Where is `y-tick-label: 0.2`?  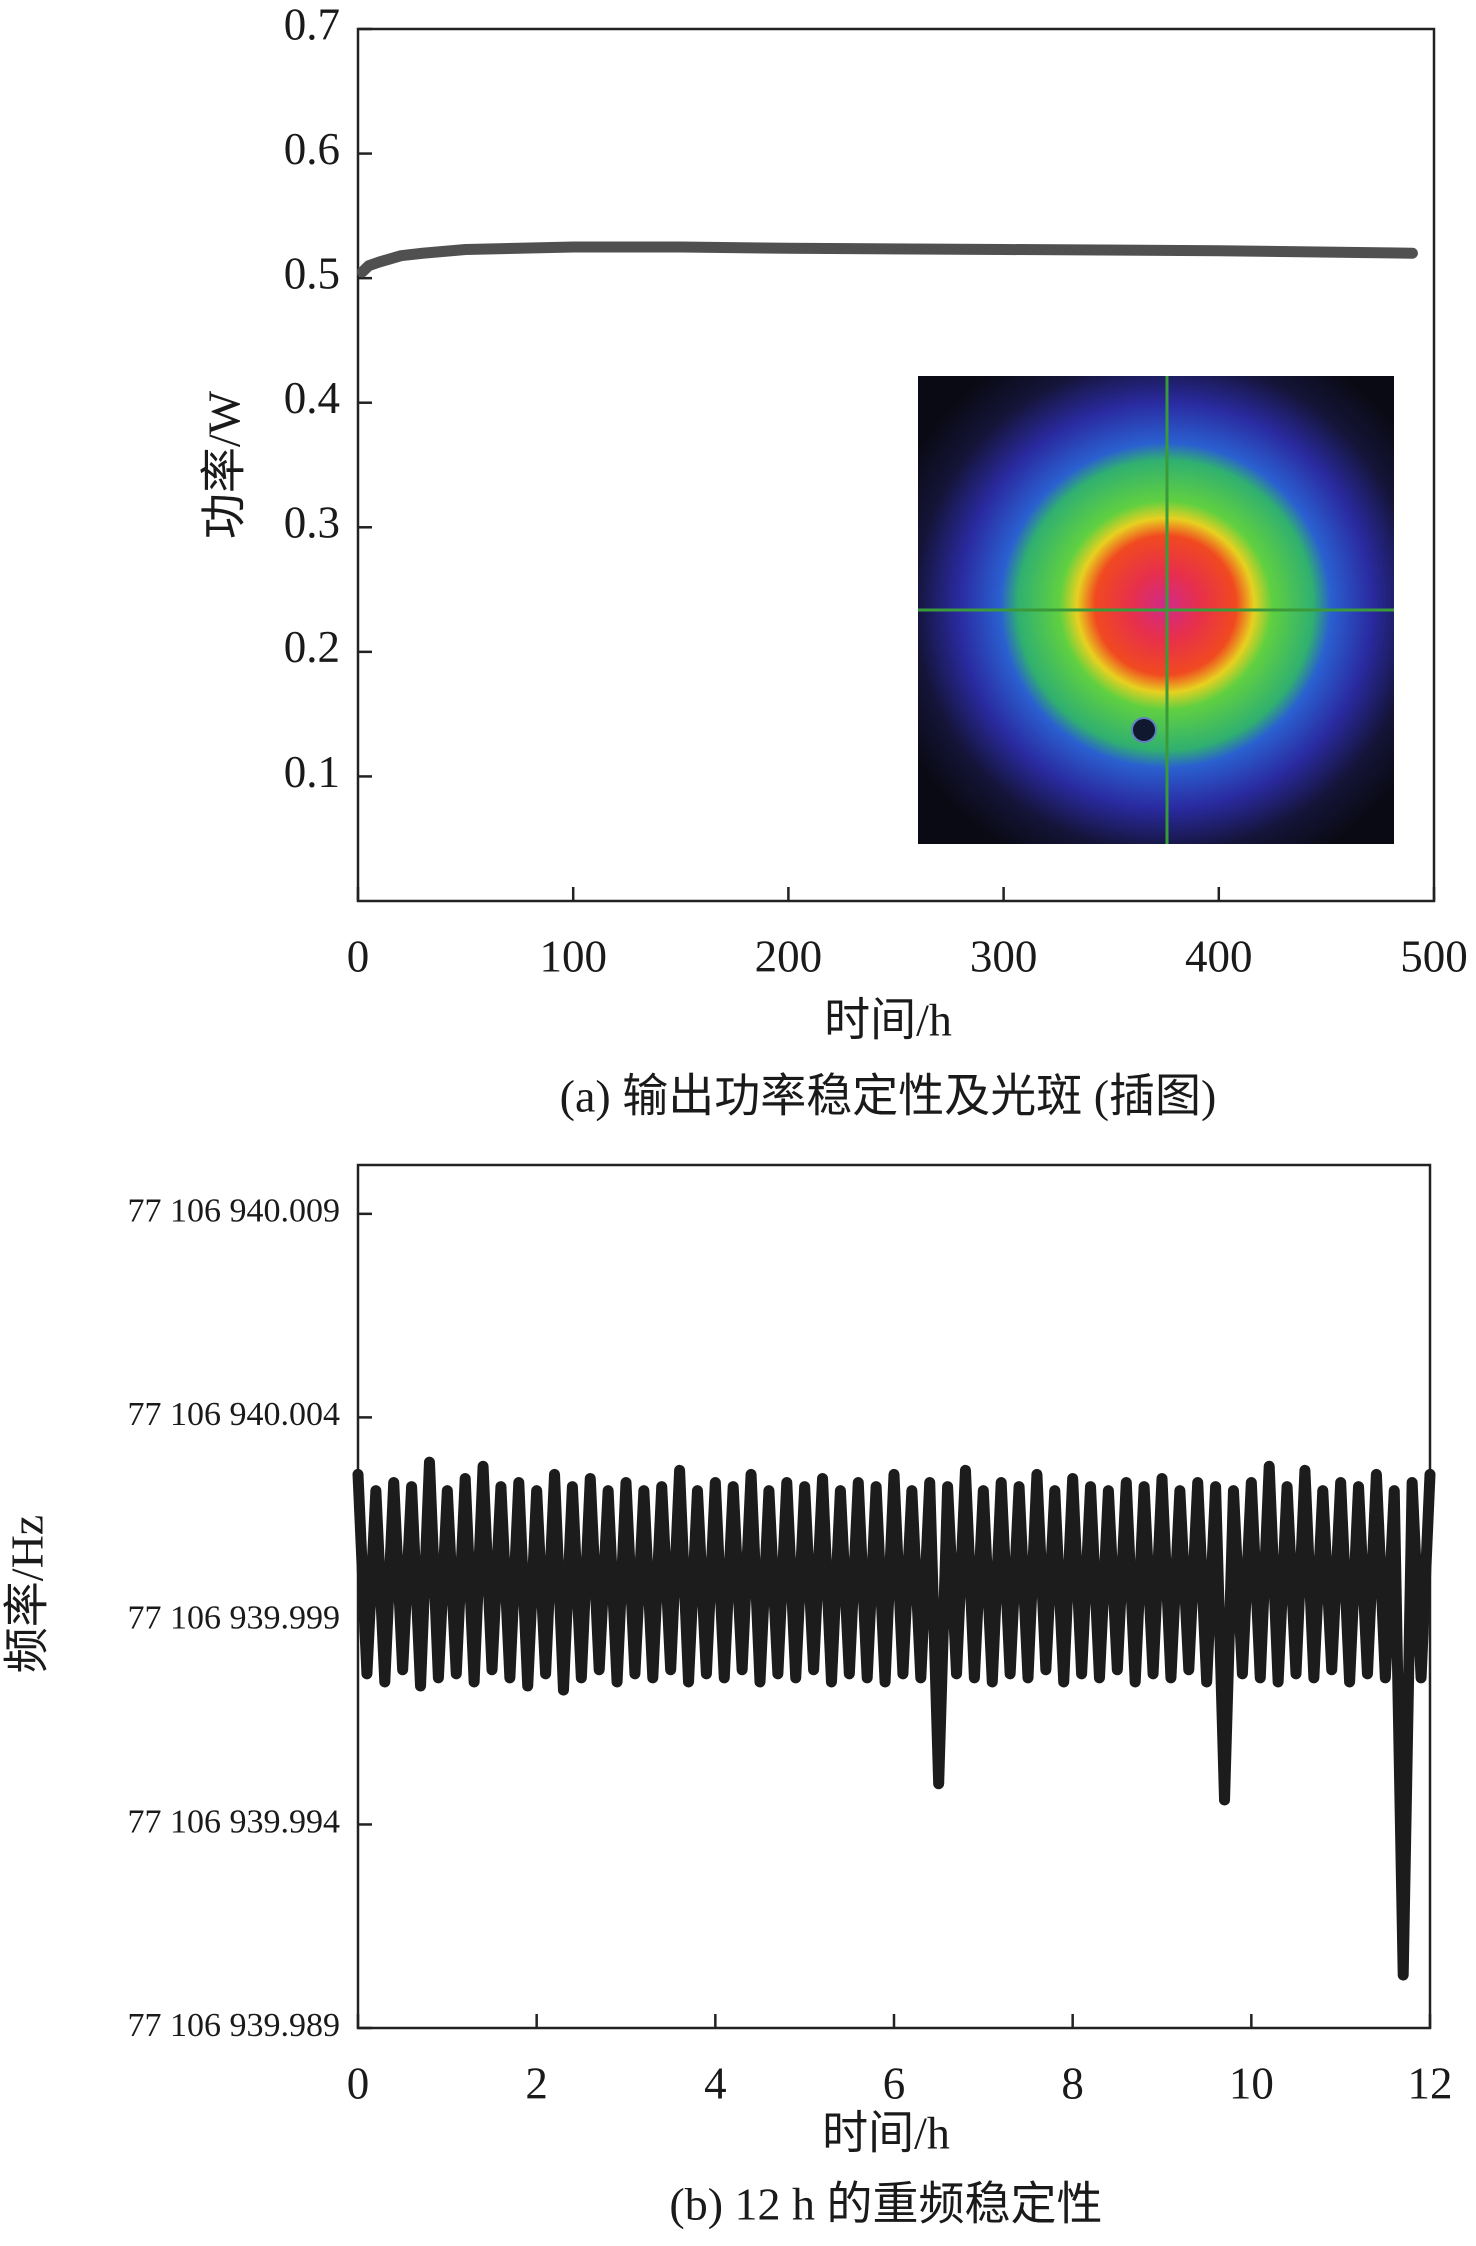
y-tick-label: 0.2 is located at coordinates (312, 647).